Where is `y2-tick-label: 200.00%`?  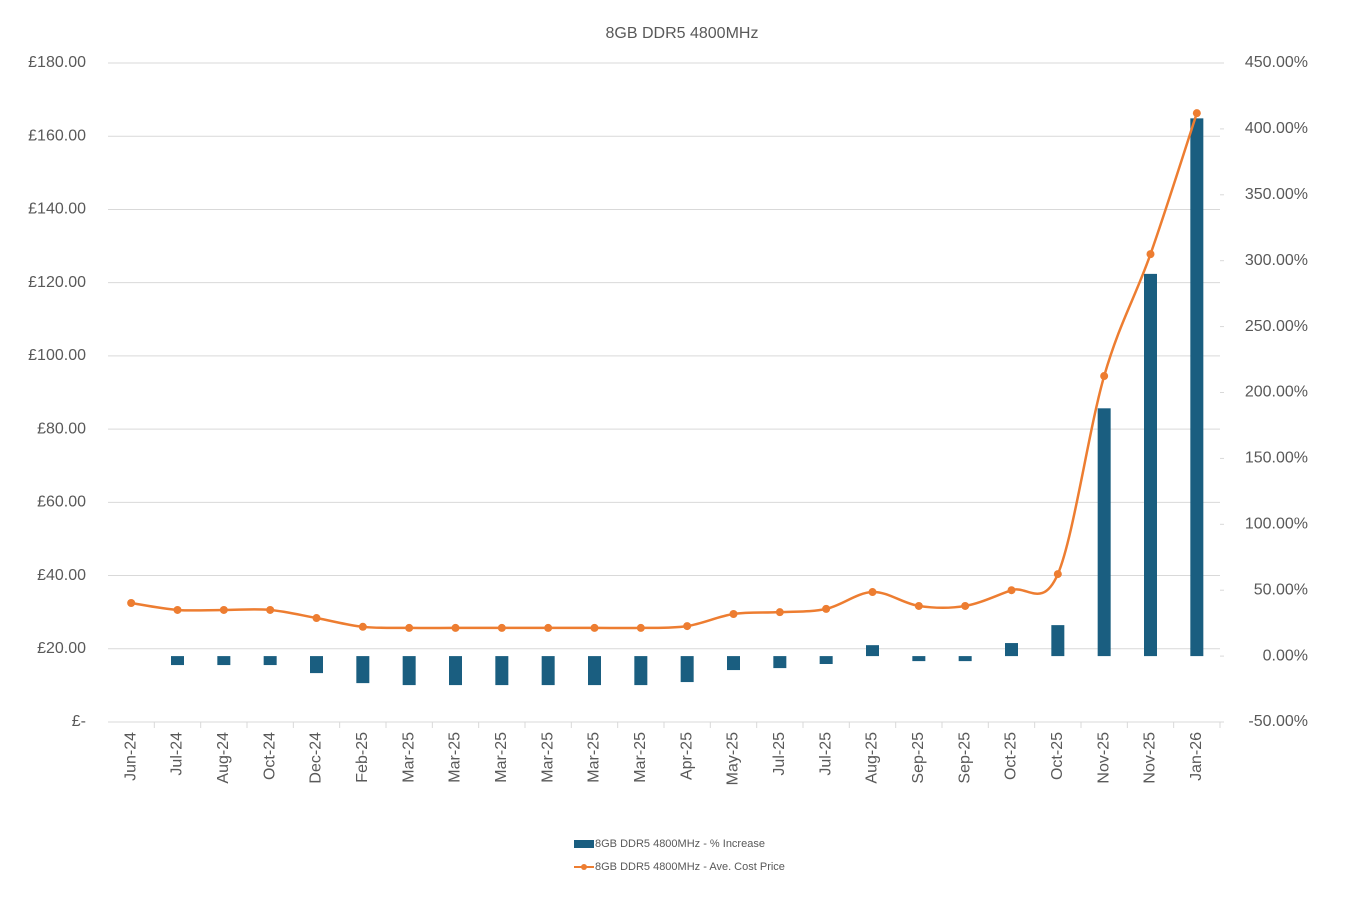
y2-tick-label: 200.00% is located at coordinates (1276, 392).